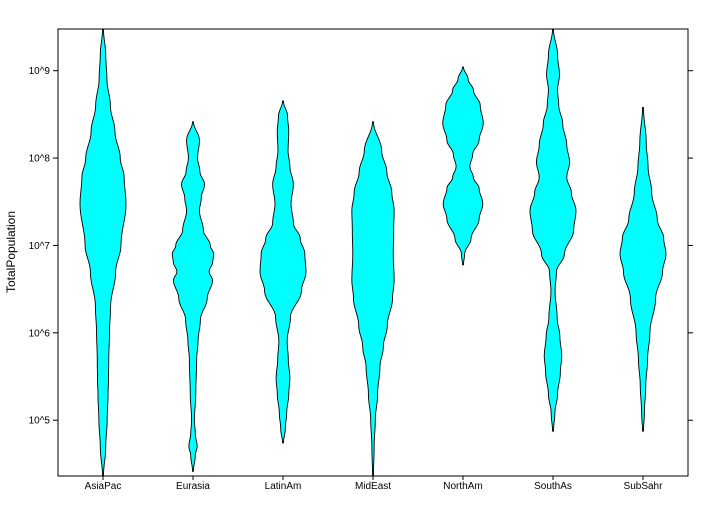 Image resolution: width=716 pixels, height=512 pixels. Describe the element at coordinates (40, 421) in the screenshot. I see `y-tick-label: 10^5` at that location.